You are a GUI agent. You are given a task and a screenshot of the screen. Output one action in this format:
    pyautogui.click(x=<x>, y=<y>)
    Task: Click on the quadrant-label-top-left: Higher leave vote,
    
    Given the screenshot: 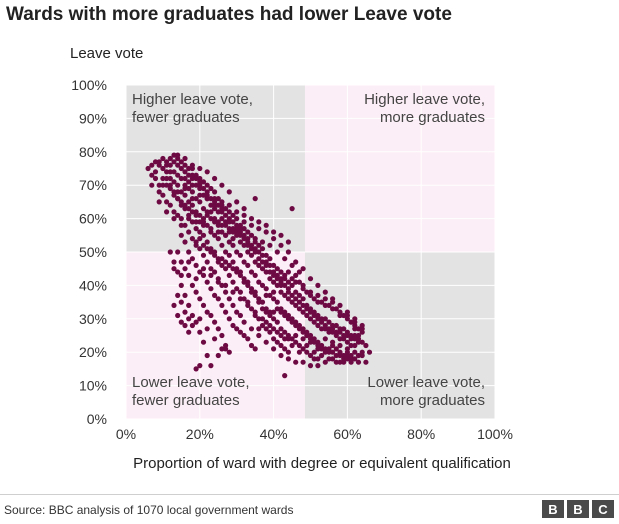 What is the action you would take?
    pyautogui.click(x=192, y=99)
    